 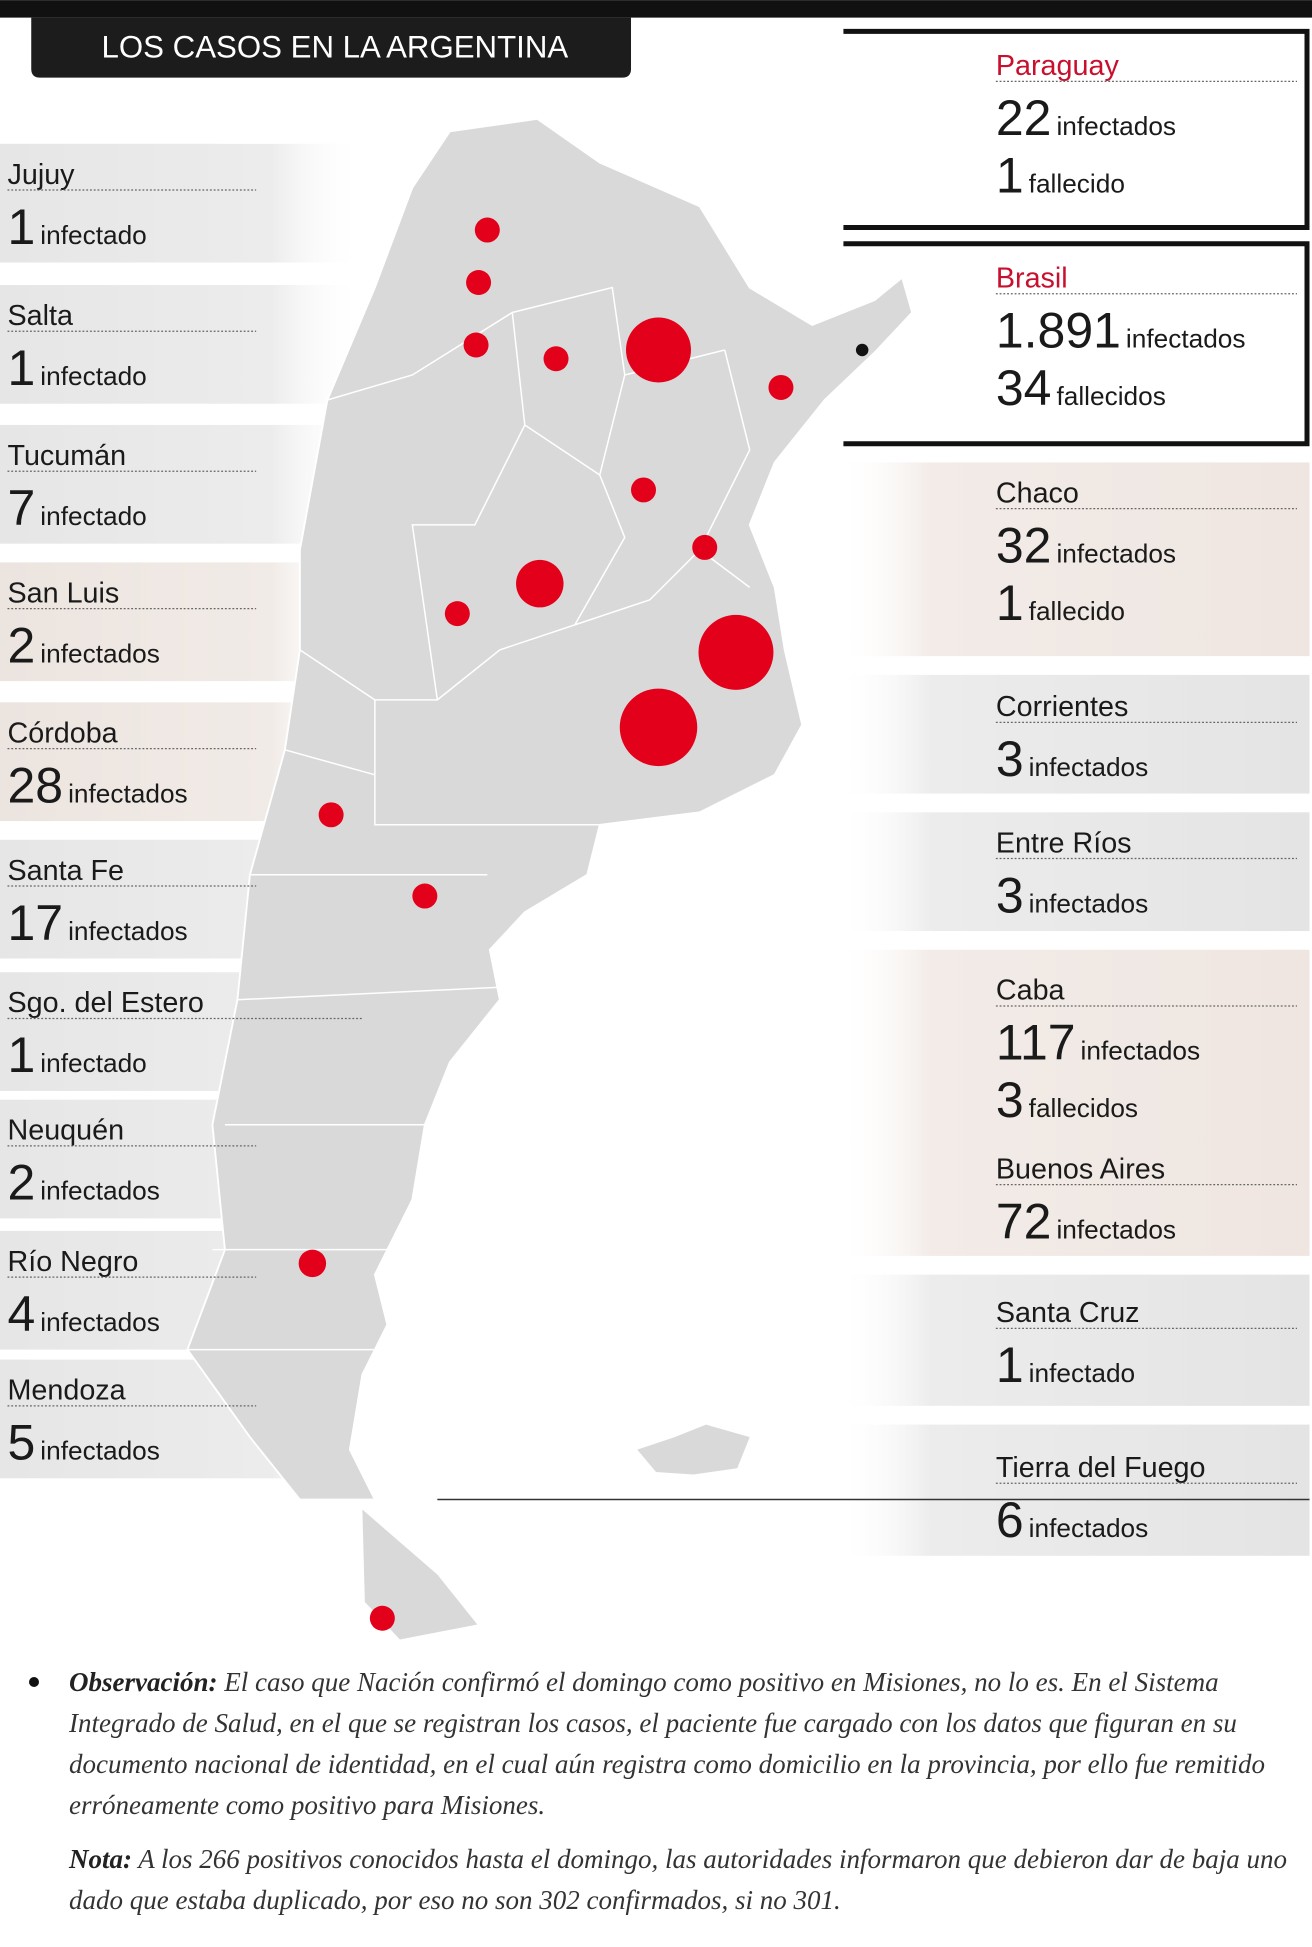 What do you see at coordinates (97, 923) in the screenshot?
I see `count-line: 17 infectados` at bounding box center [97, 923].